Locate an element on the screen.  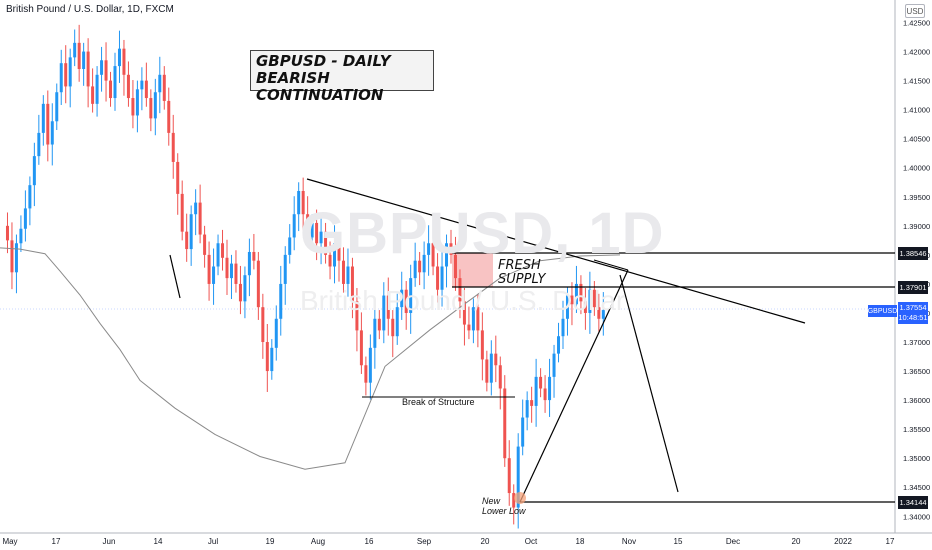
rising-channel-left is located at coordinates (574, 386).